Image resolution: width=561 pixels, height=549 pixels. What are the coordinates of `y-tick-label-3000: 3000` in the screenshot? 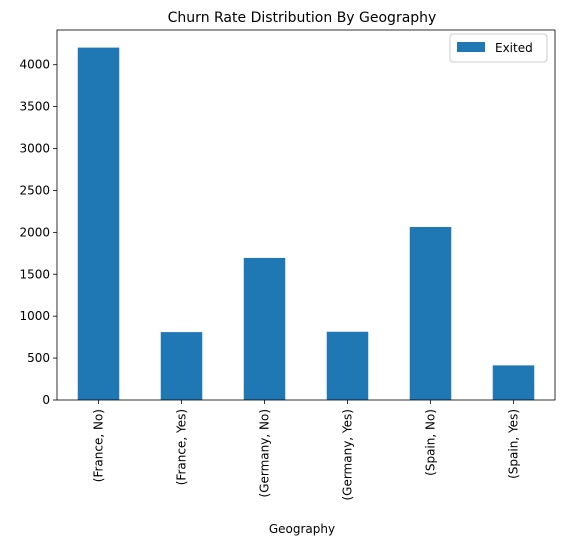 It's located at (34, 149).